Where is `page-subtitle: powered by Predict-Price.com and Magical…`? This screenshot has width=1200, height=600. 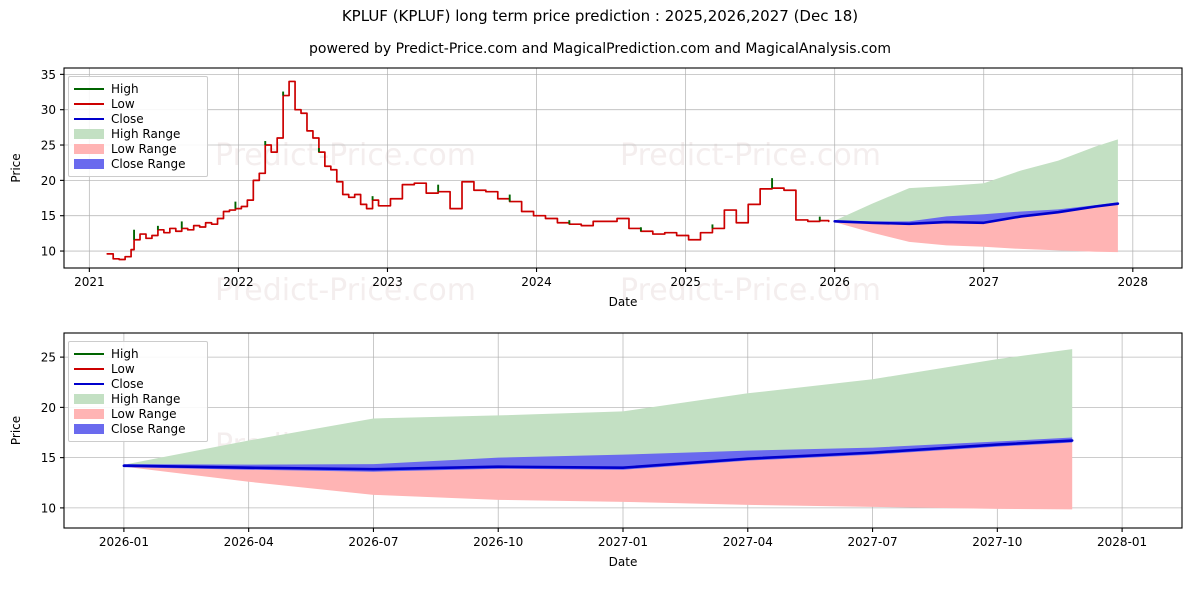
page-subtitle: powered by Predict-Price.com and Magical… is located at coordinates (600, 49).